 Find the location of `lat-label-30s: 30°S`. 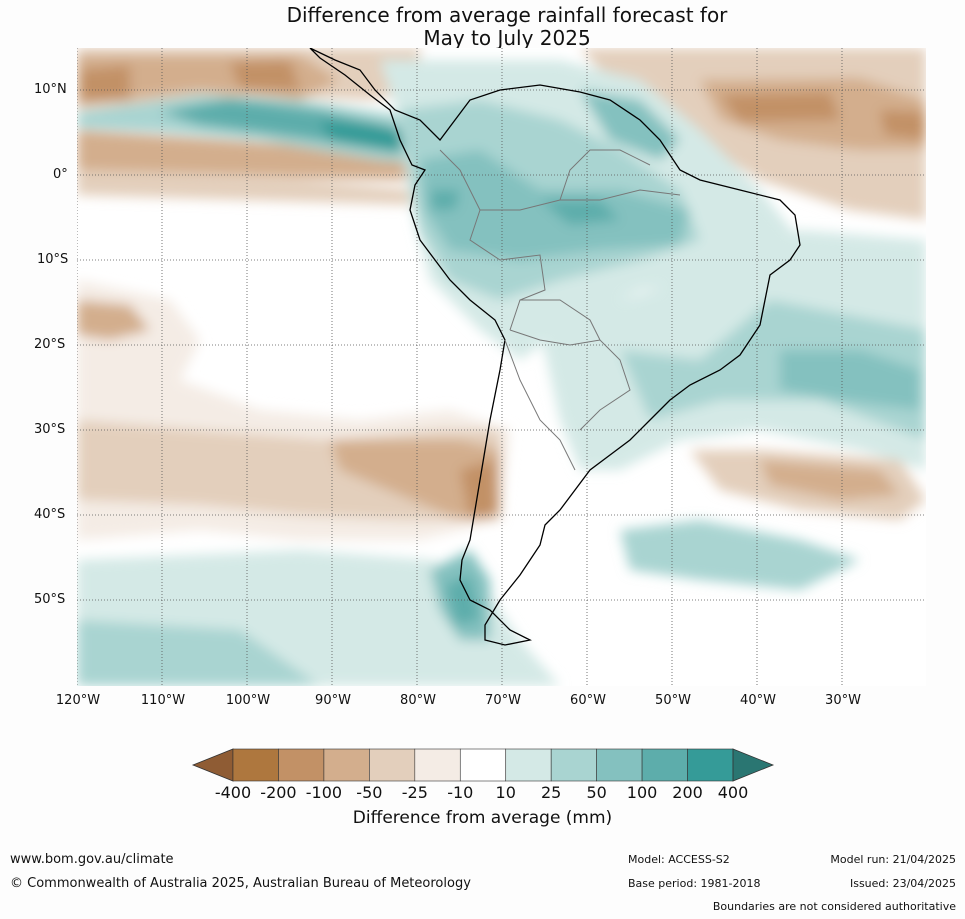

lat-label-30s: 30°S is located at coordinates (50, 429).